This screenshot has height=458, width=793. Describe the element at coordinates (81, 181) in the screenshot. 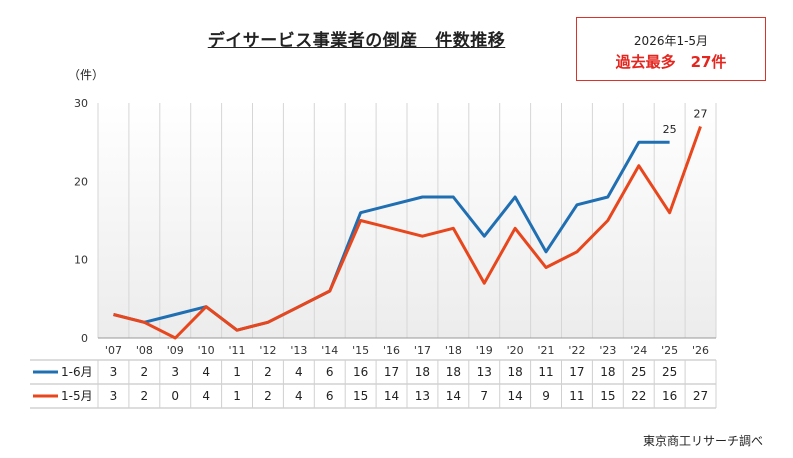

I see `y-tick-label: 20` at that location.